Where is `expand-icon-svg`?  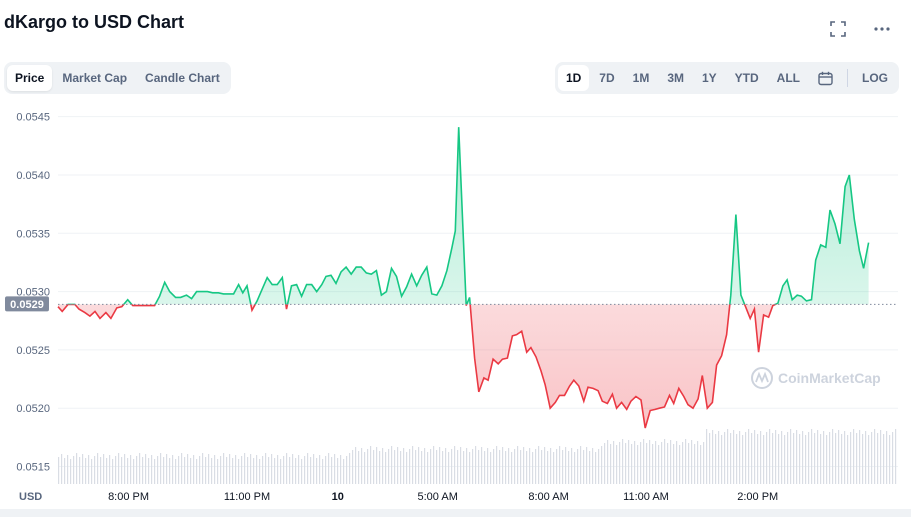
expand-icon-svg is located at coordinates (838, 29).